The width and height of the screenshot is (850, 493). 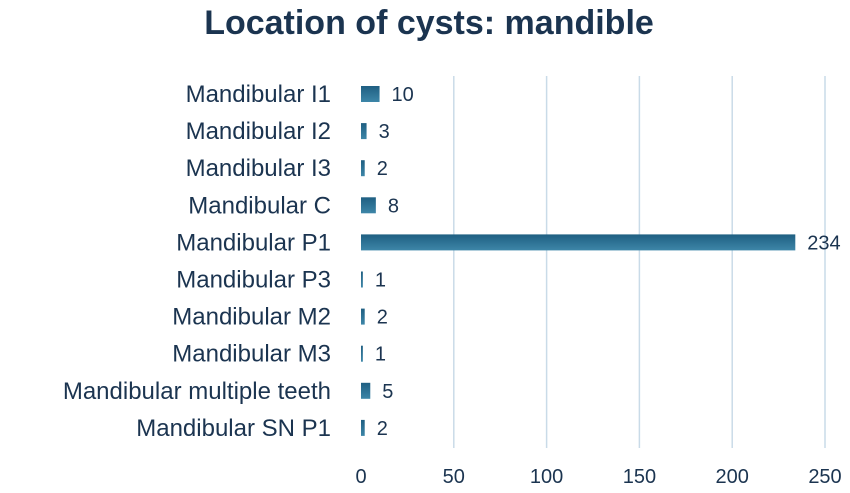 I want to click on x-tick-label-100: 100, so click(x=546, y=477).